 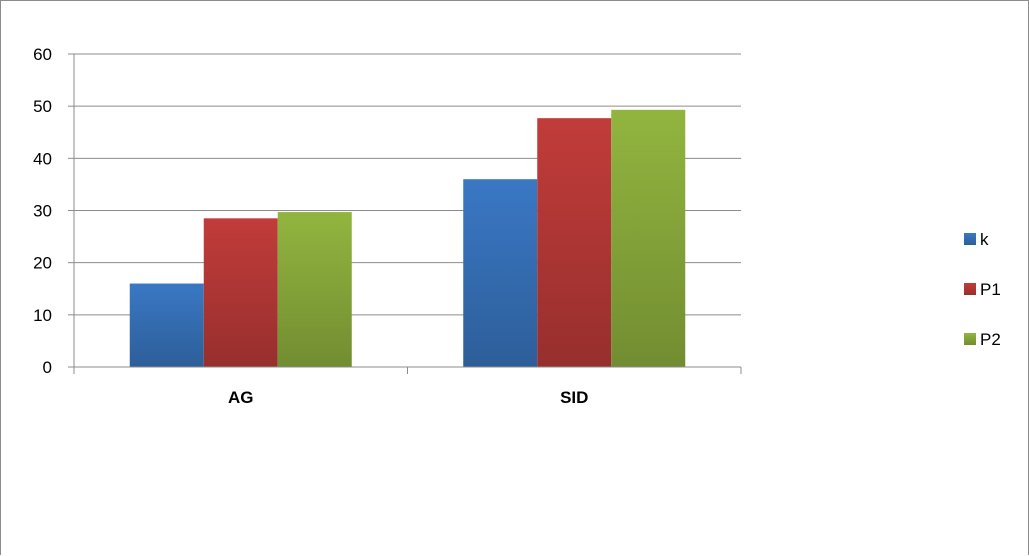 What do you see at coordinates (990, 289) in the screenshot?
I see `legend-label-p1: P1` at bounding box center [990, 289].